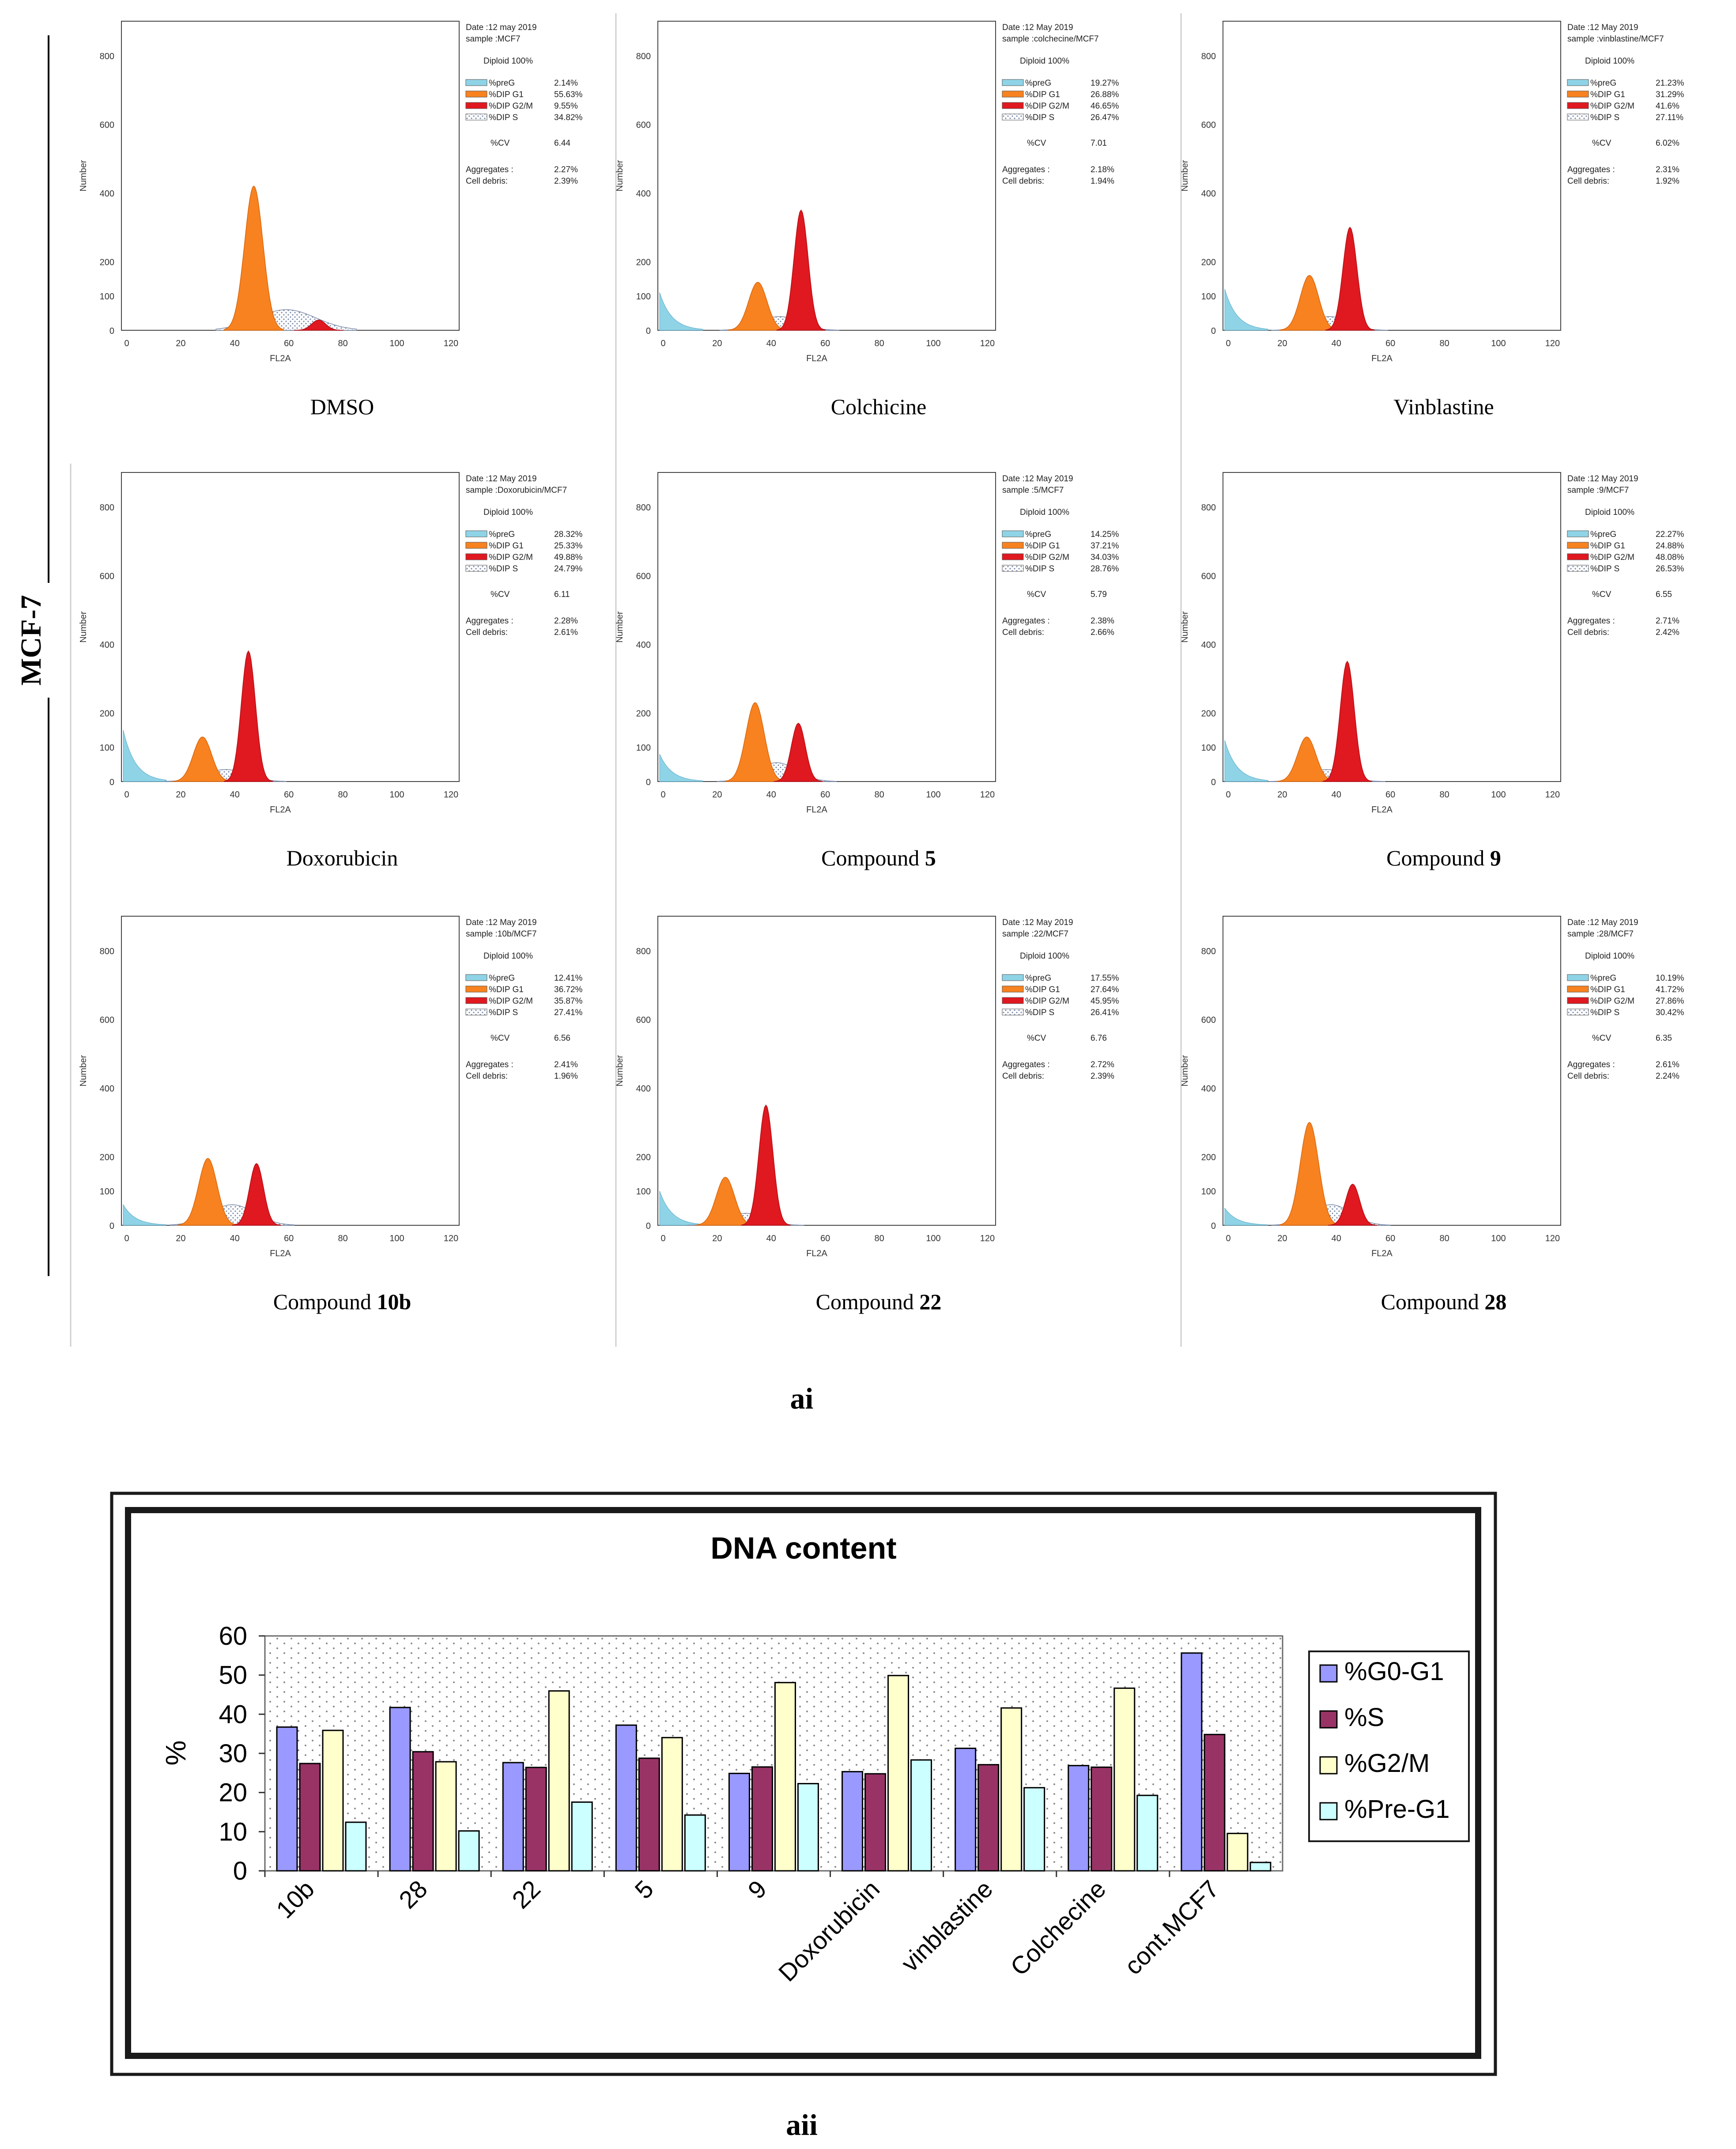 The width and height of the screenshot is (1736, 2149). What do you see at coordinates (1208, 125) in the screenshot?
I see `histogram-y-tick: 600` at bounding box center [1208, 125].